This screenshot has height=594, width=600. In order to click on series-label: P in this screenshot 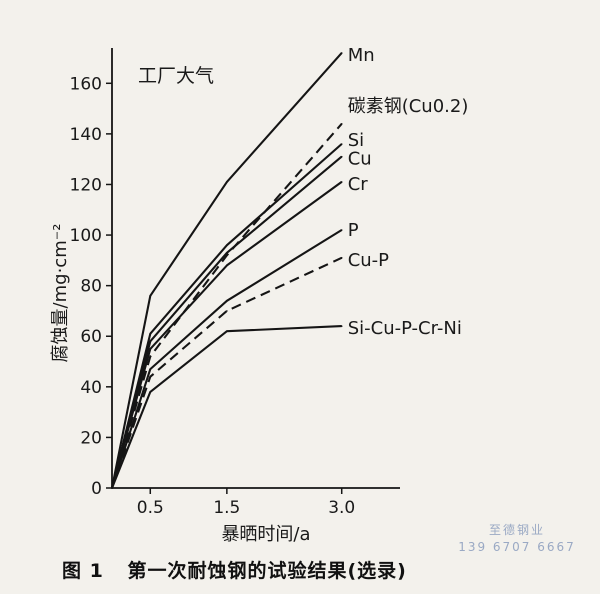, I will do `click(353, 230)`.